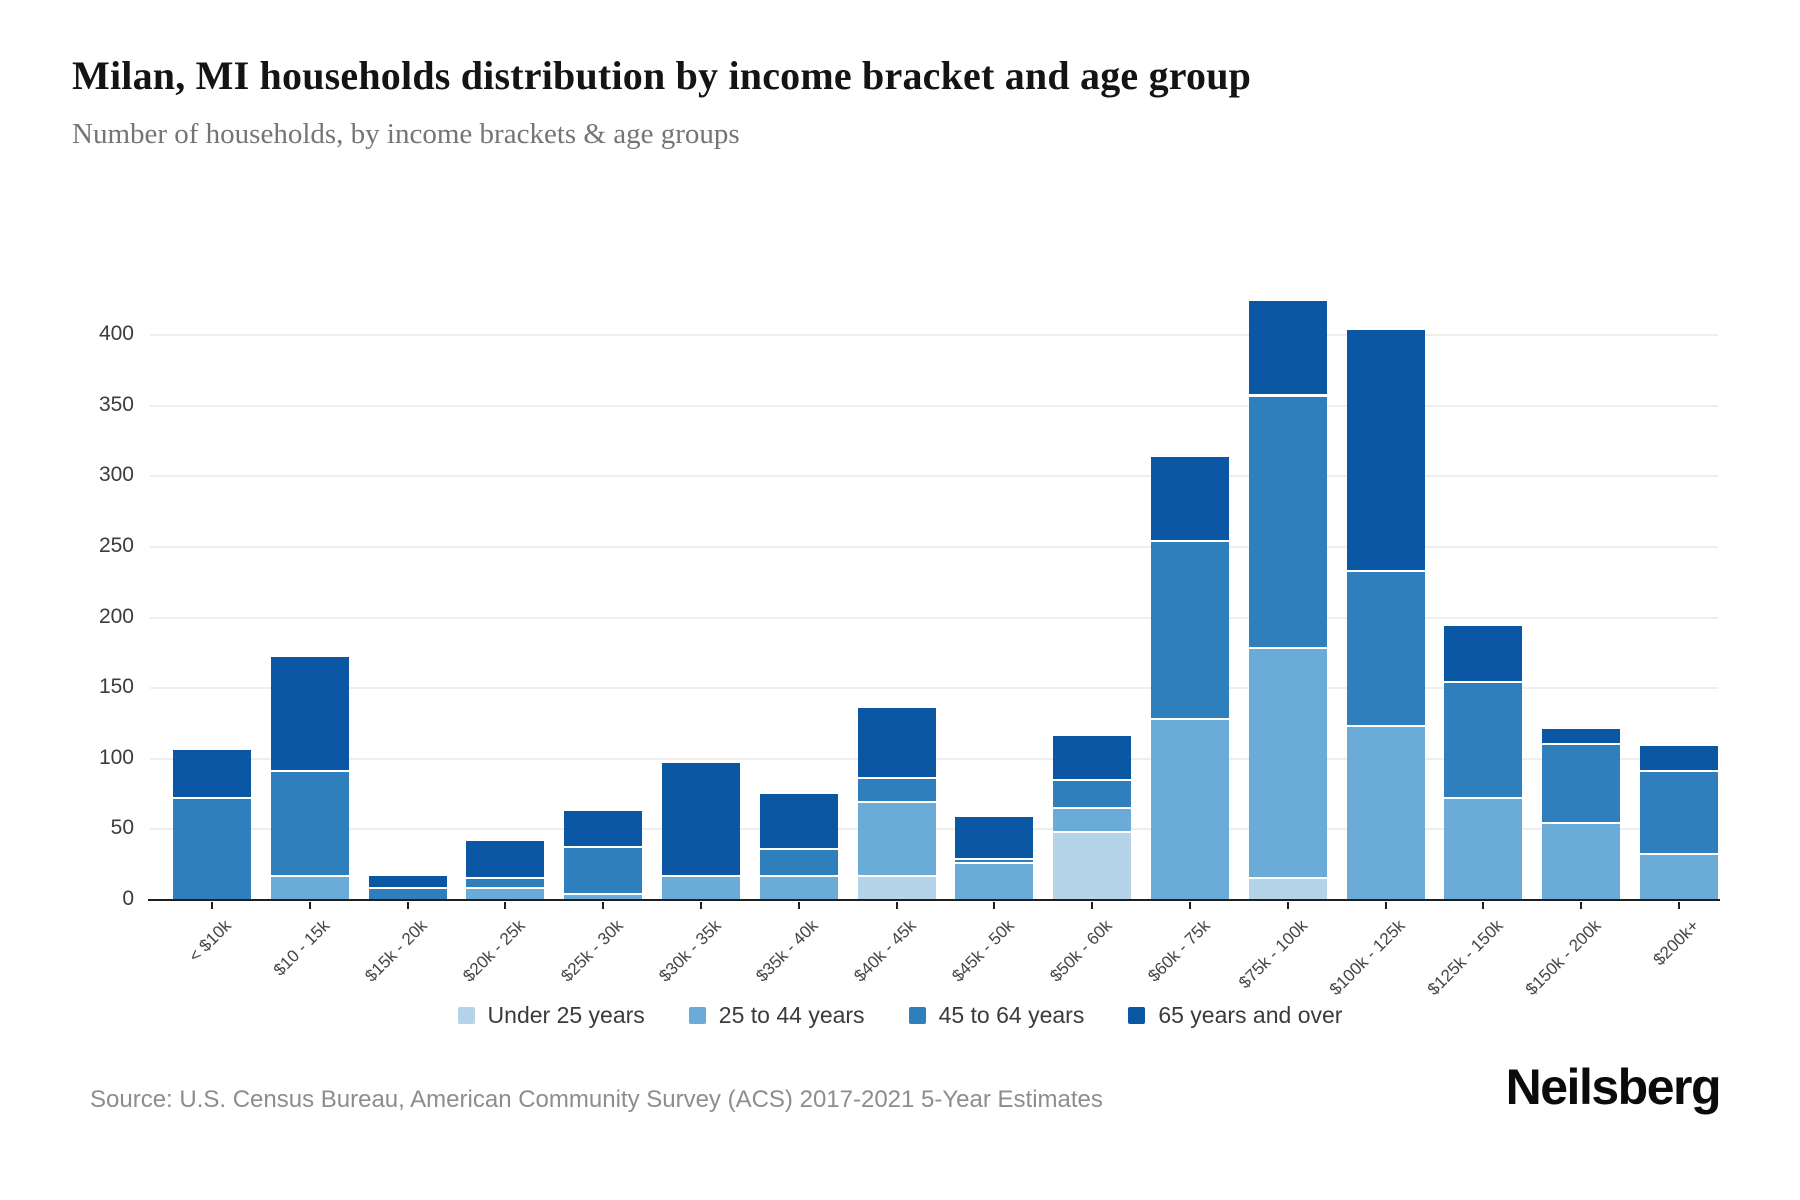 The height and width of the screenshot is (1200, 1800). What do you see at coordinates (122, 828) in the screenshot?
I see `y-axis-tick-label: 50` at bounding box center [122, 828].